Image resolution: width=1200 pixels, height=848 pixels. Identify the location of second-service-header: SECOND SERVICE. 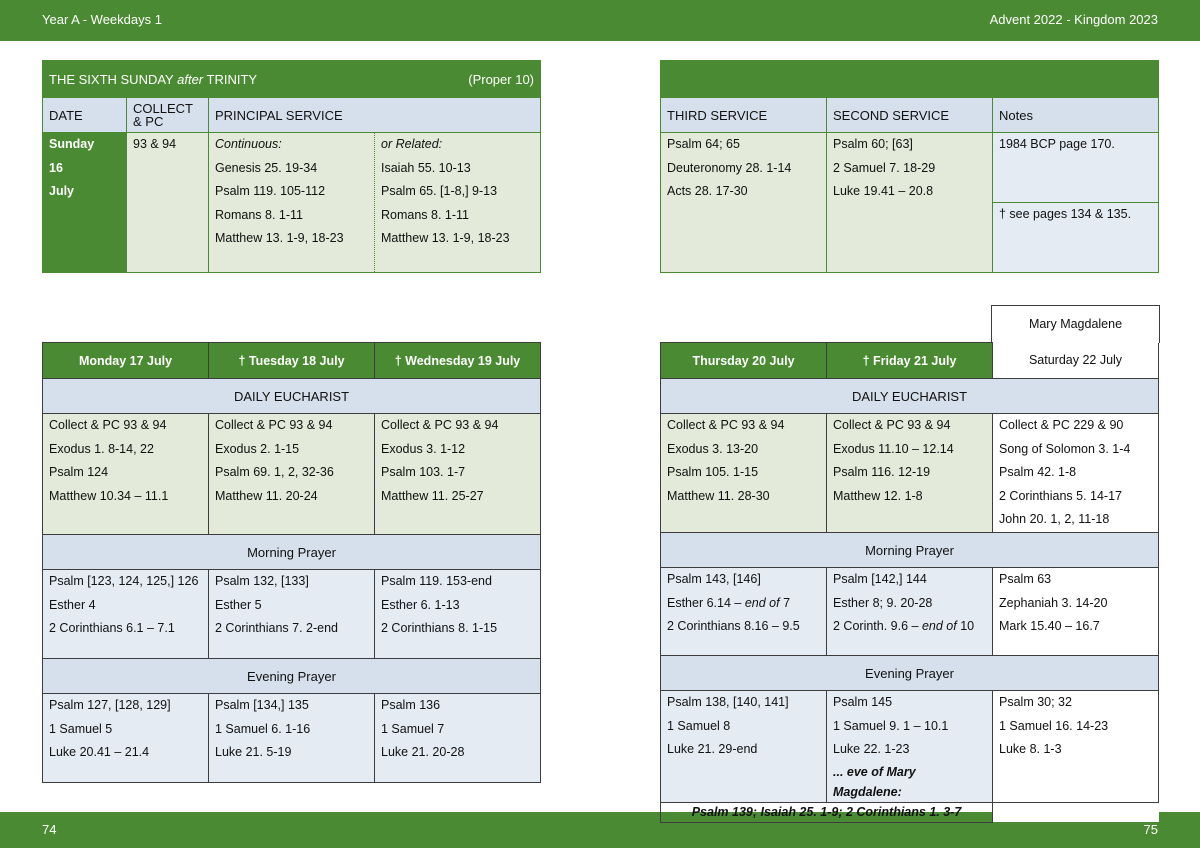
(909, 115).